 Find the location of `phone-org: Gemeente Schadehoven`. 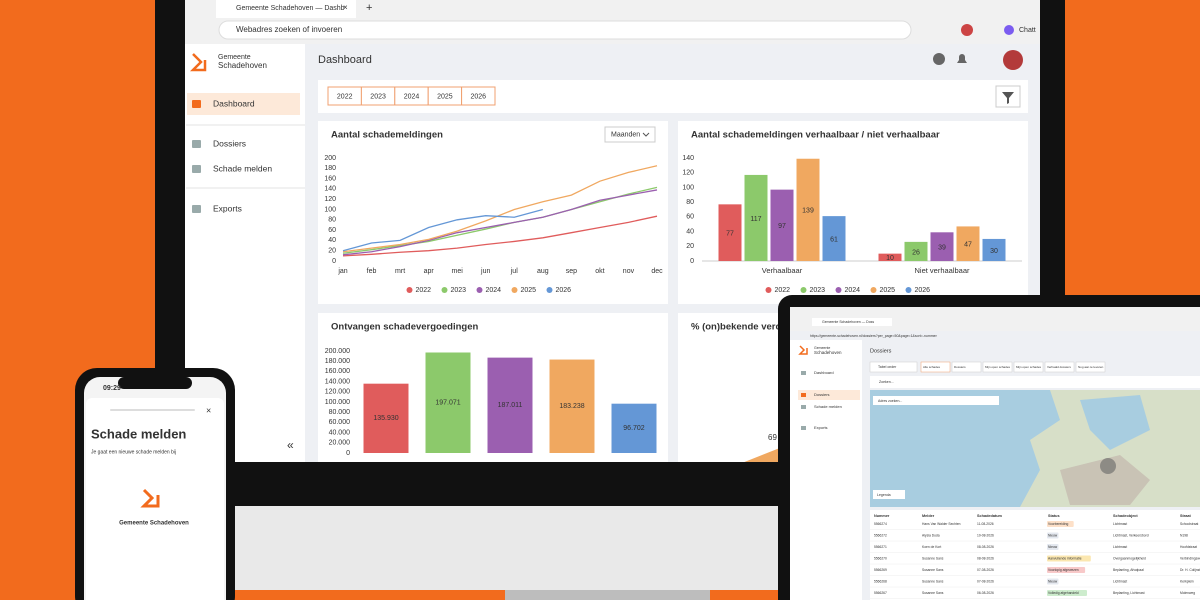

phone-org: Gemeente Schadehoven is located at coordinates (154, 524).